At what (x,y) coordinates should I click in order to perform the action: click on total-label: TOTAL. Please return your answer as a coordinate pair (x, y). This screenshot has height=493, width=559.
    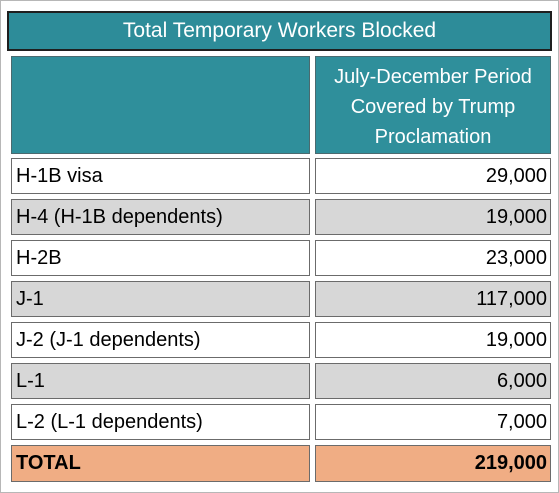
    Looking at the image, I should click on (160, 463).